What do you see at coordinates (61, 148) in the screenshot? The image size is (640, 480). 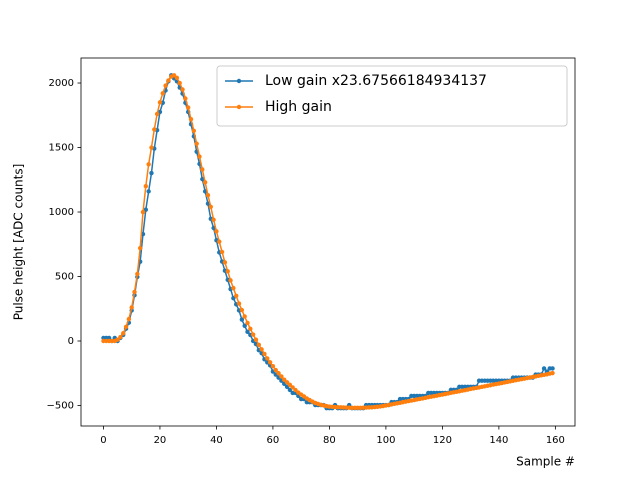 I see `y-tick-label: 1500` at bounding box center [61, 148].